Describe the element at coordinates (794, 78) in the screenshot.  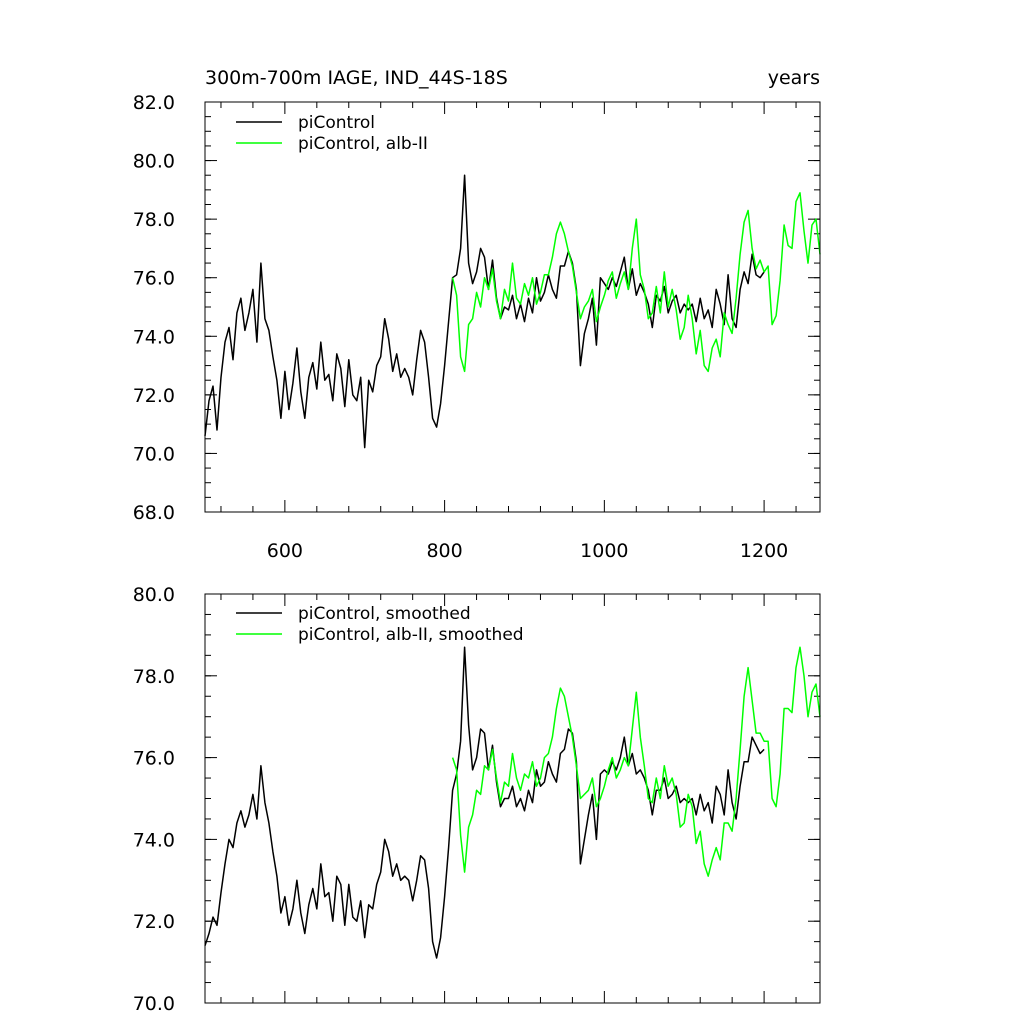
I see `top-panel-units: years` at that location.